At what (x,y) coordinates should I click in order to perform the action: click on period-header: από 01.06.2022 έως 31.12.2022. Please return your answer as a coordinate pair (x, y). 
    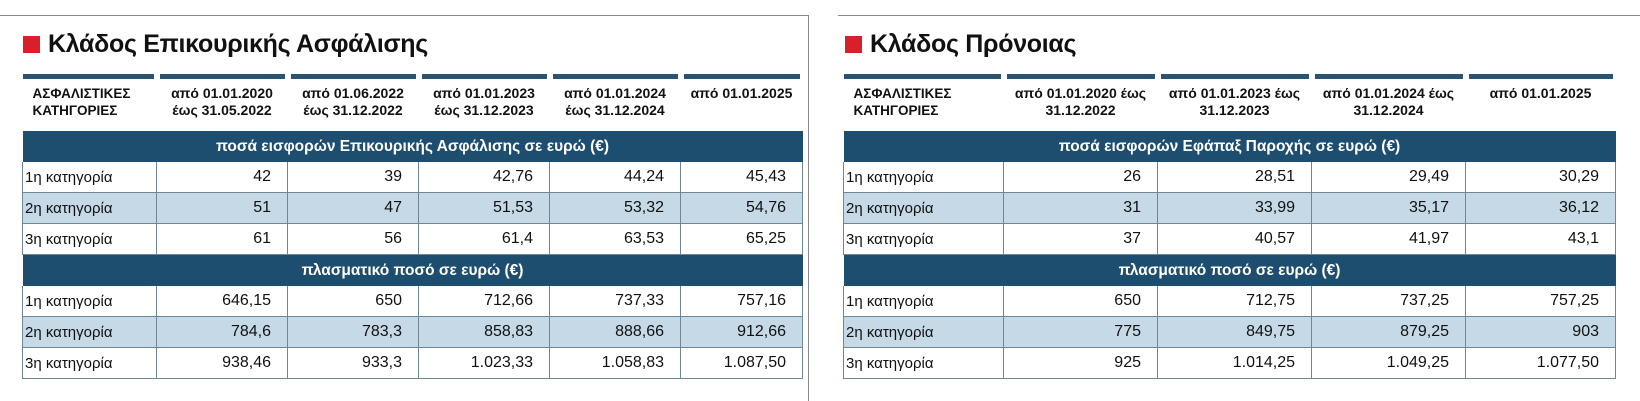
    Looking at the image, I should click on (353, 102).